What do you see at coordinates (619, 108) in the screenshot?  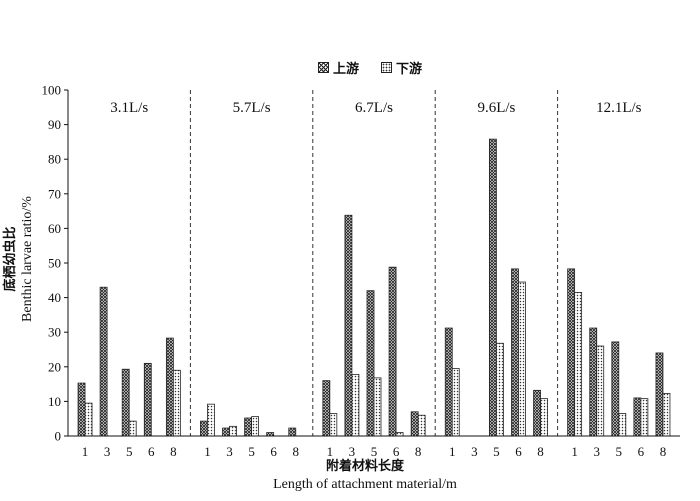 I see `group-label: 12.1L/s` at bounding box center [619, 108].